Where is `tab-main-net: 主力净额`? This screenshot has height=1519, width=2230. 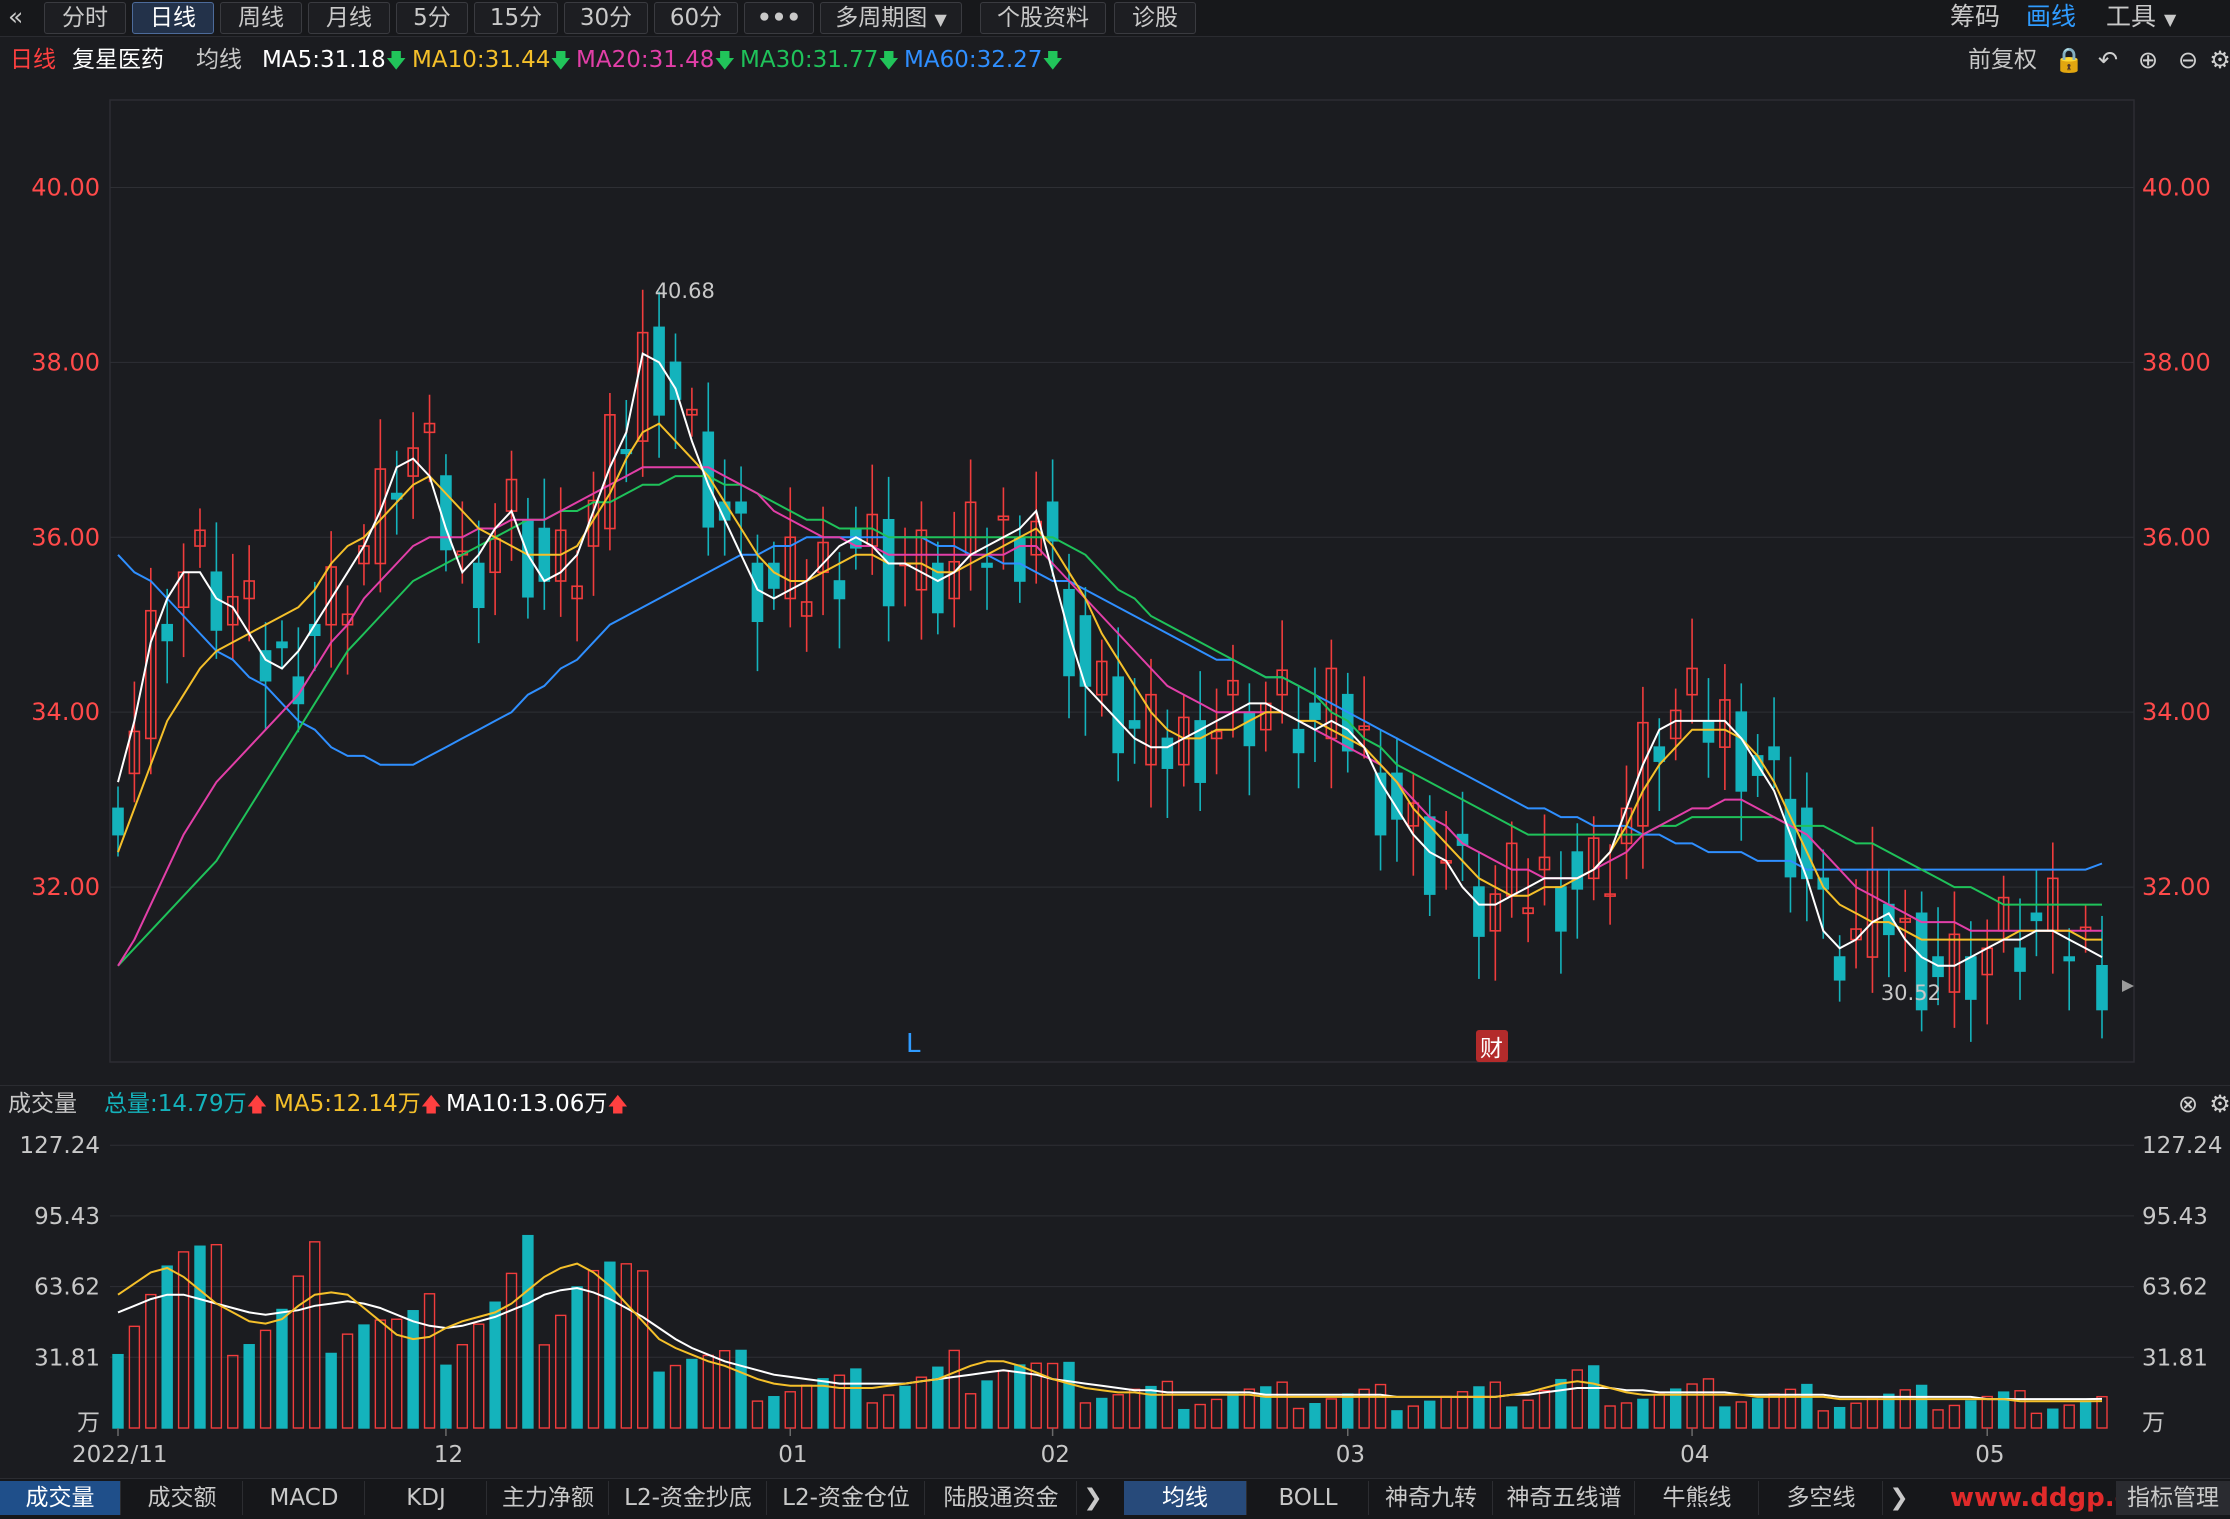 tab-main-net: 主力净额 is located at coordinates (548, 1498).